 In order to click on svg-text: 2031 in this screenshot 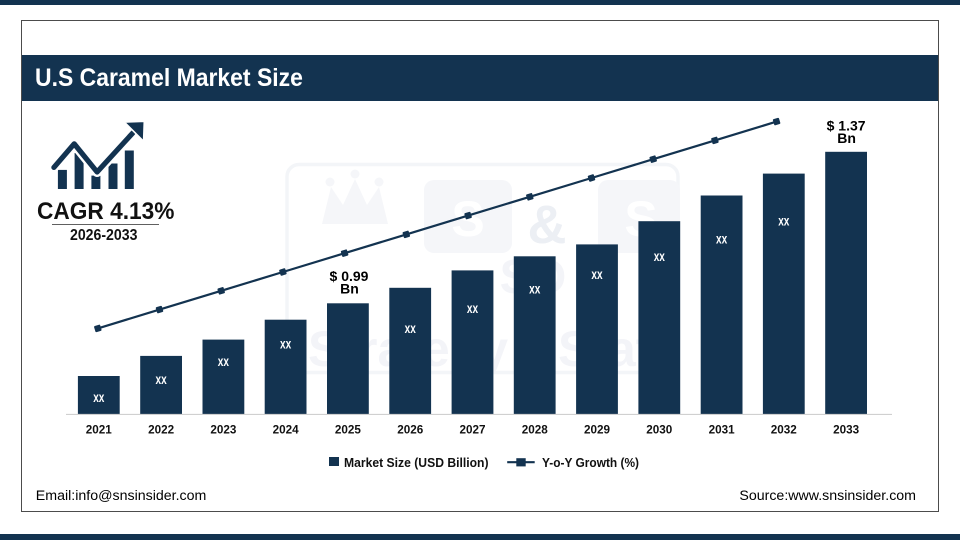, I will do `click(722, 430)`.